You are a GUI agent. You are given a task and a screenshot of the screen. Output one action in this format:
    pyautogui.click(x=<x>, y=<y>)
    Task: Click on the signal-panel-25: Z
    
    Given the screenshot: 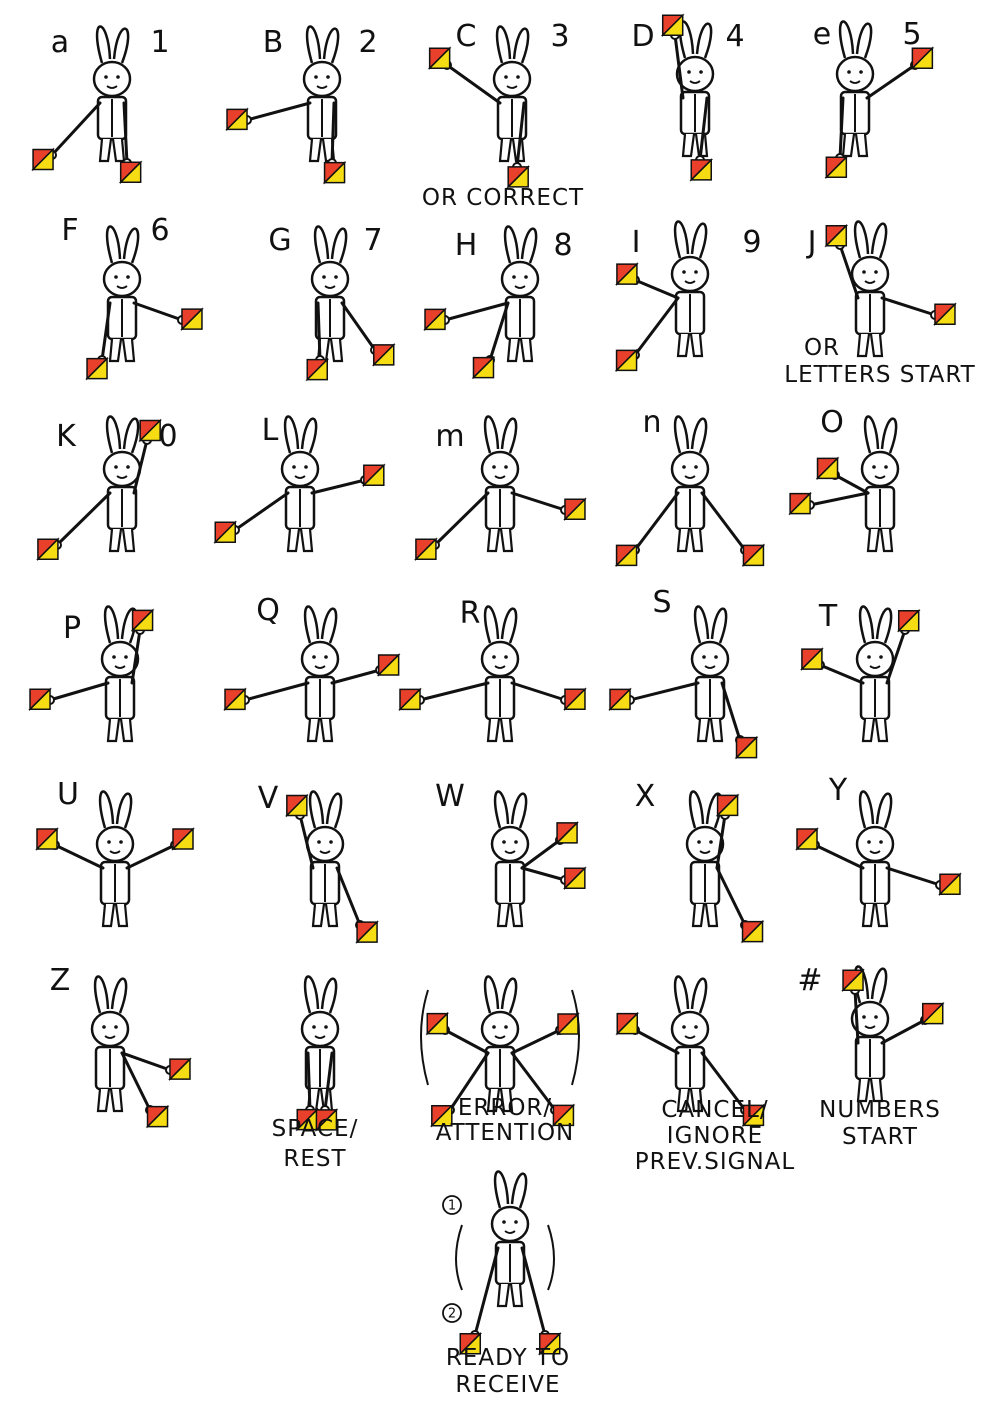 What is the action you would take?
    pyautogui.click(x=121, y=1046)
    